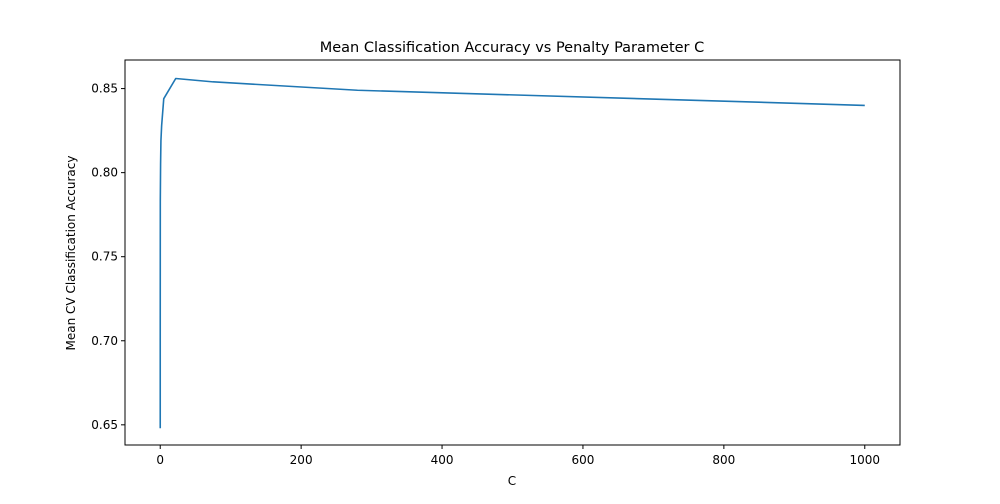 The height and width of the screenshot is (504, 1000). Describe the element at coordinates (301, 460) in the screenshot. I see `x-tick-label: 200` at that location.